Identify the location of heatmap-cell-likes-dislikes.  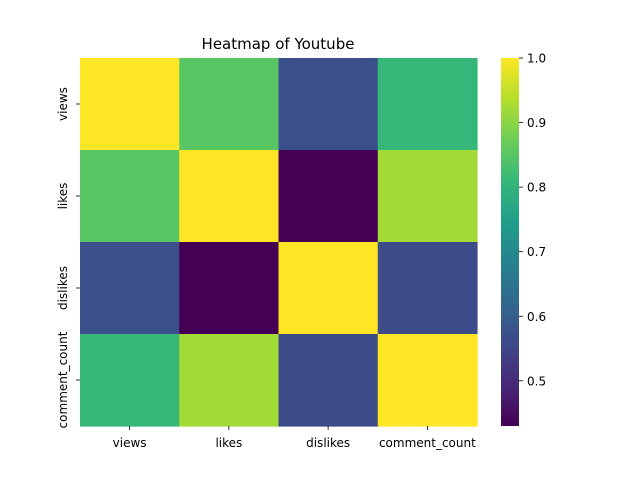
(328, 196).